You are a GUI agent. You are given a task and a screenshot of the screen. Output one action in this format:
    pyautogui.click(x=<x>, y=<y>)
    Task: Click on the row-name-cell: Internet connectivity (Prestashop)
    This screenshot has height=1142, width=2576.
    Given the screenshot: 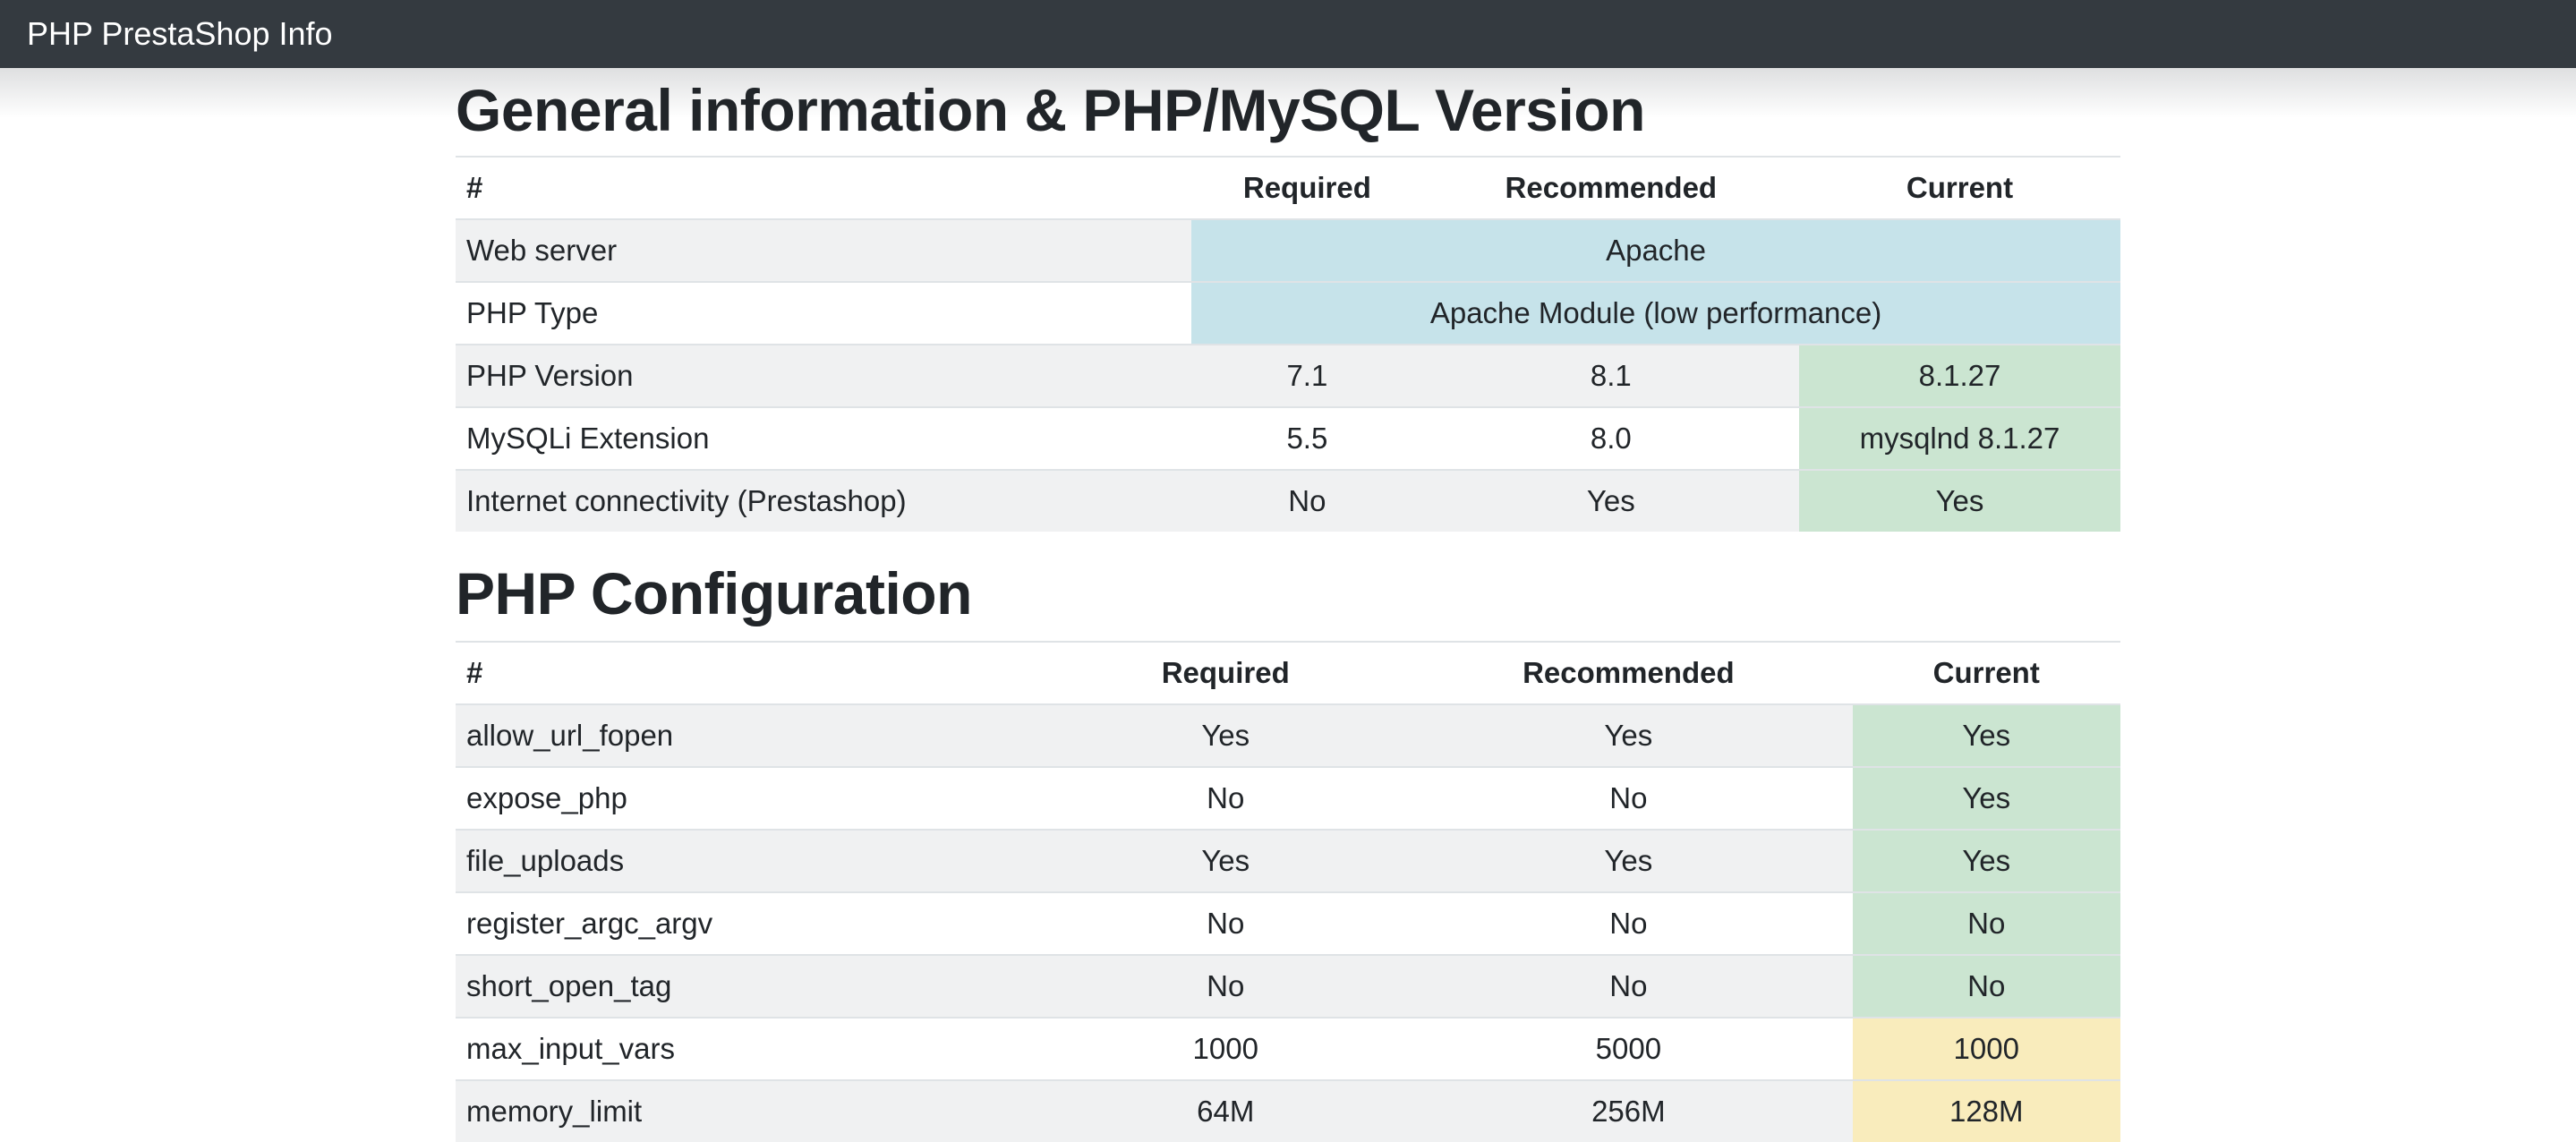 What is the action you would take?
    pyautogui.click(x=824, y=500)
    